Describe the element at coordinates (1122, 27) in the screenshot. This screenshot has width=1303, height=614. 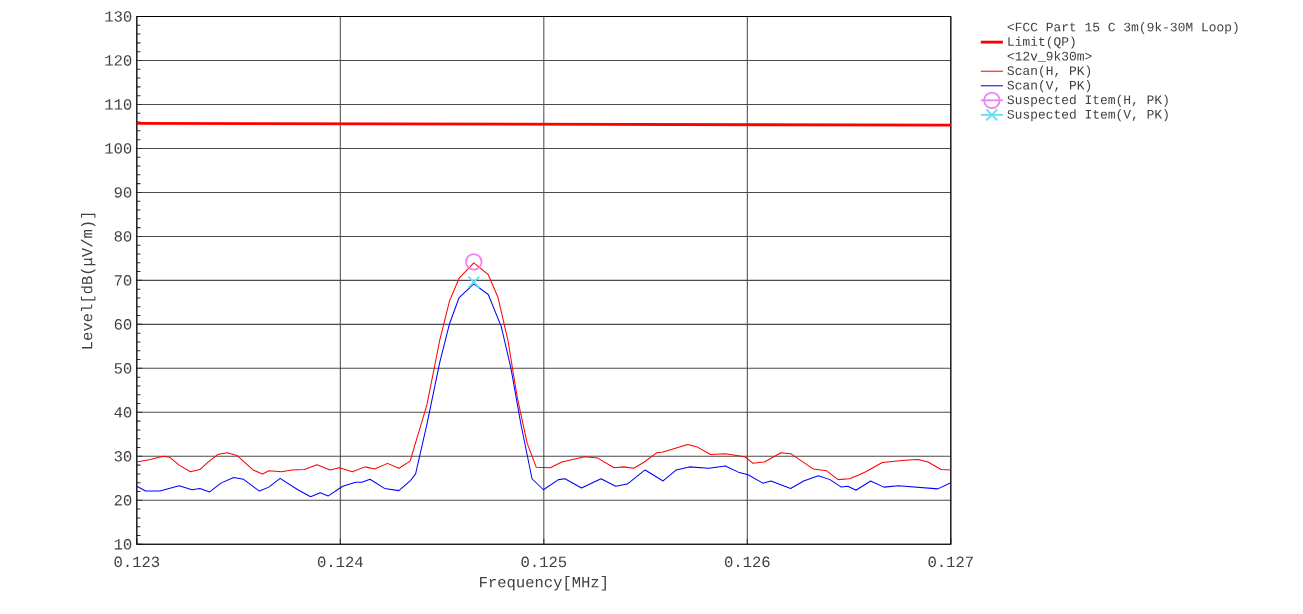
I see `legend-title: <FCC Part 15 C 3m(9k-30M Loop)` at that location.